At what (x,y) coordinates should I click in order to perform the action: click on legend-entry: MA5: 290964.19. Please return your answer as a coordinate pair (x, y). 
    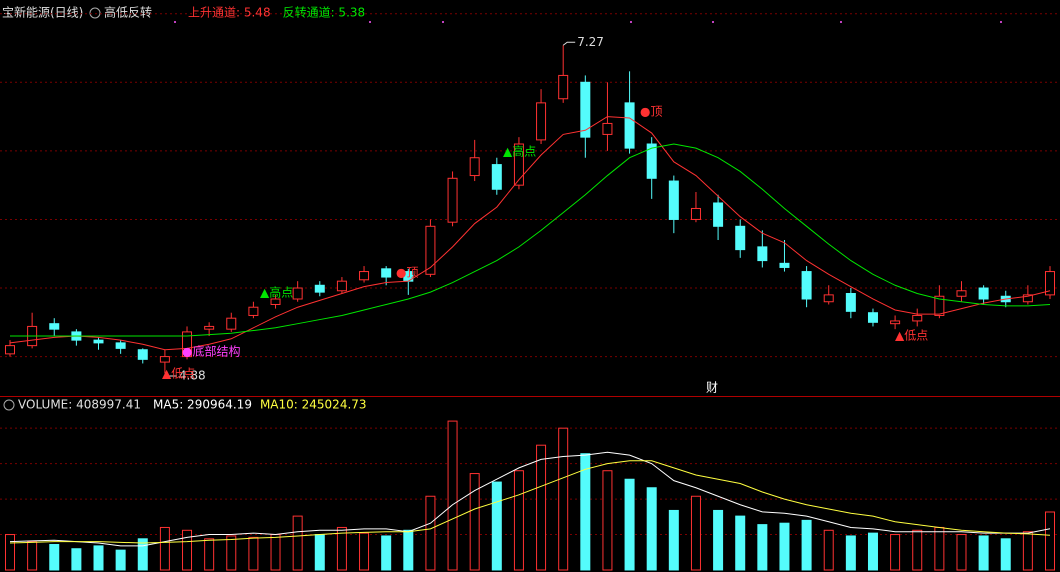
    Looking at the image, I should click on (202, 405).